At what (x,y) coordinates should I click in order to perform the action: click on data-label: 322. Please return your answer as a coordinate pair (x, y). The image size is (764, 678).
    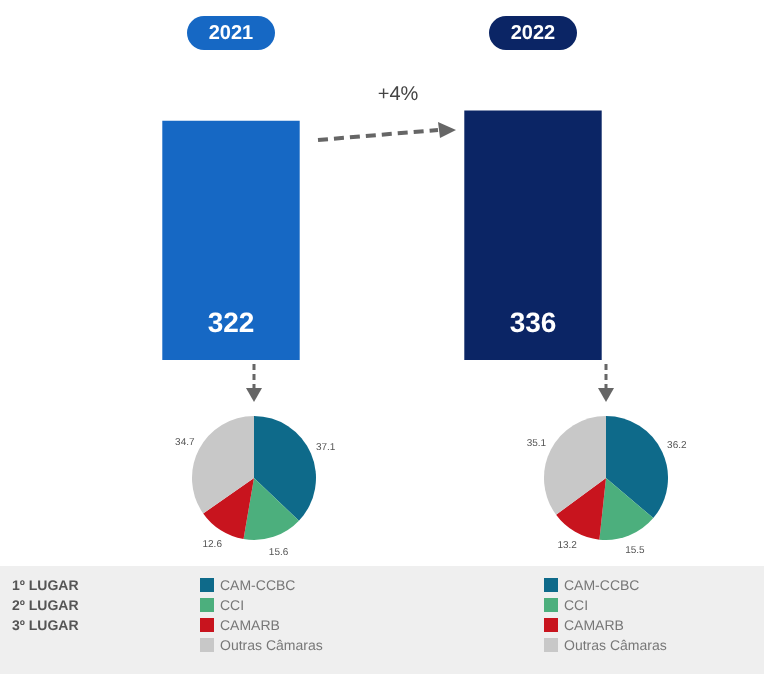
    Looking at the image, I should click on (231, 321).